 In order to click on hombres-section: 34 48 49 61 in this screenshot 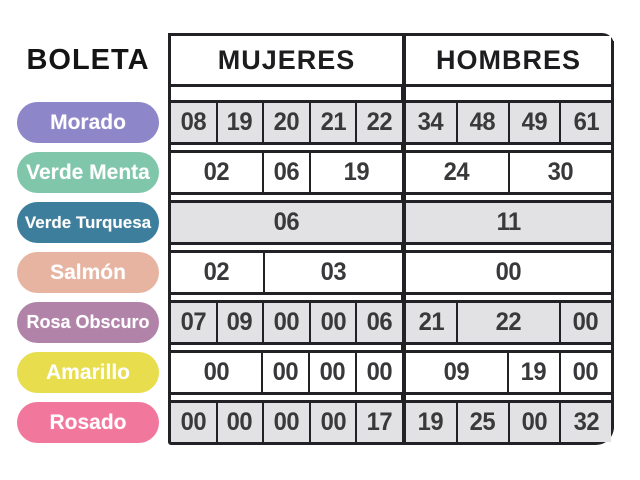, I will do `click(509, 122)`.